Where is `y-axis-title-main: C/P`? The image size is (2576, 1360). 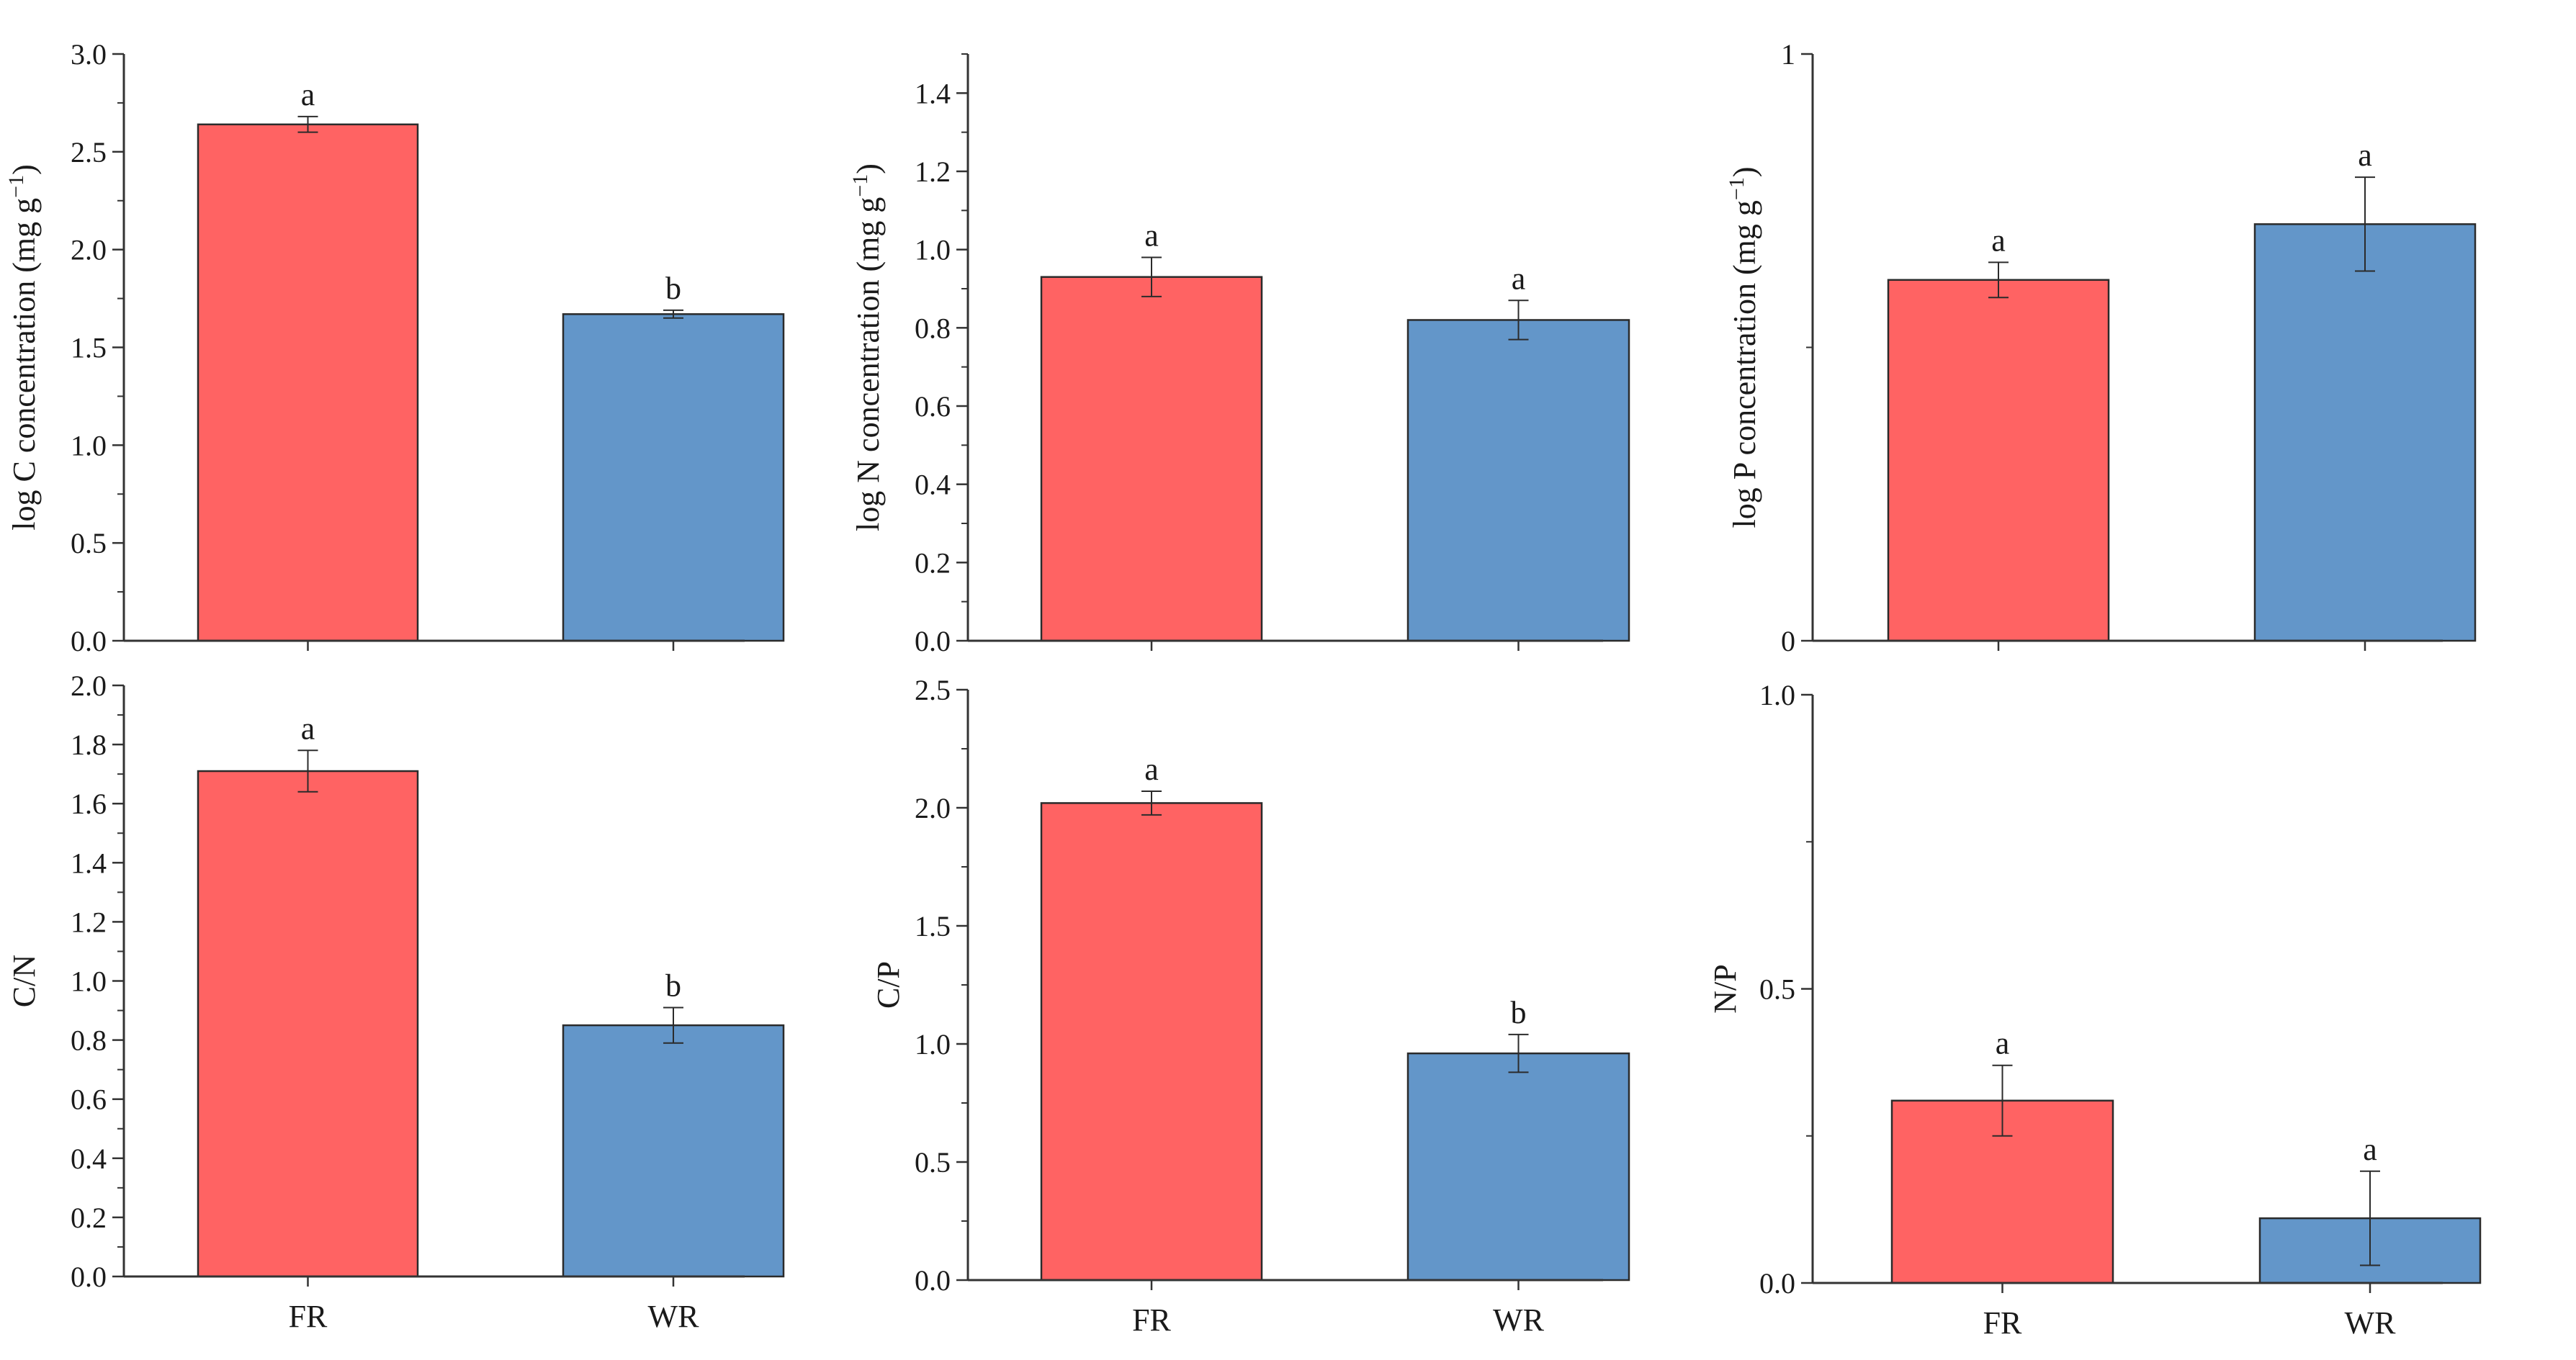 y-axis-title-main: C/P is located at coordinates (888, 985).